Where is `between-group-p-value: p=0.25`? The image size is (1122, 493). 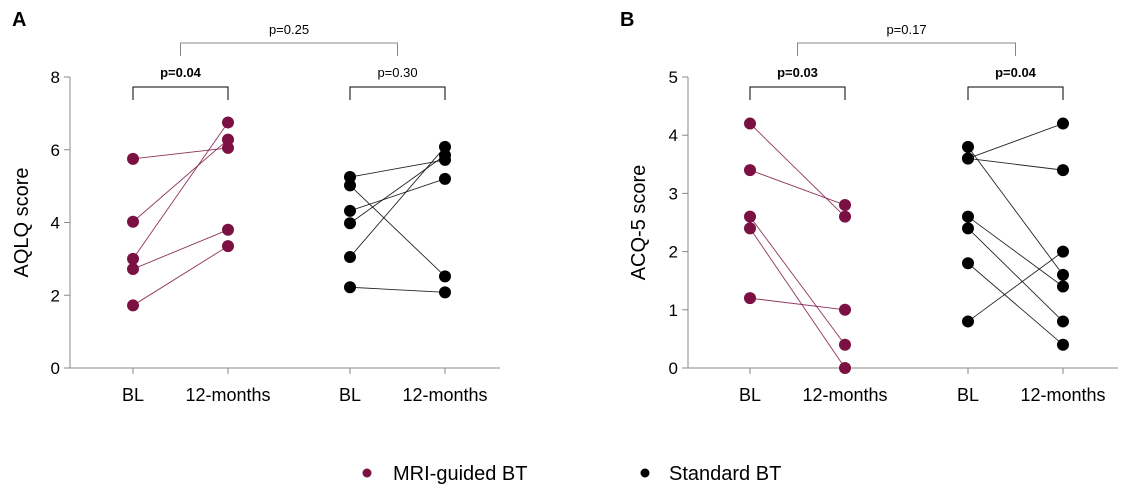
between-group-p-value: p=0.25 is located at coordinates (289, 29).